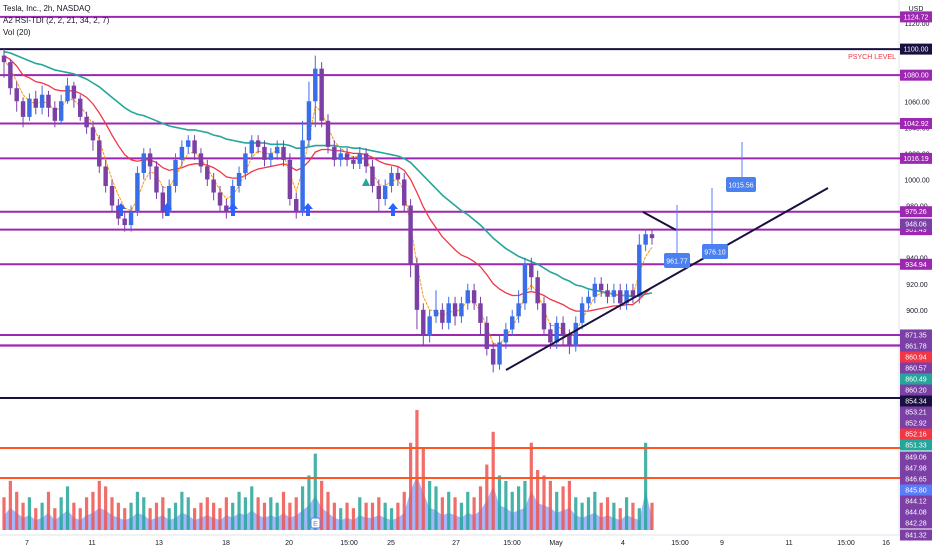 Image resolution: width=932 pixels, height=550 pixels. What do you see at coordinates (916, 413) in the screenshot?
I see `price-tag-label-8: 853.21` at bounding box center [916, 413].